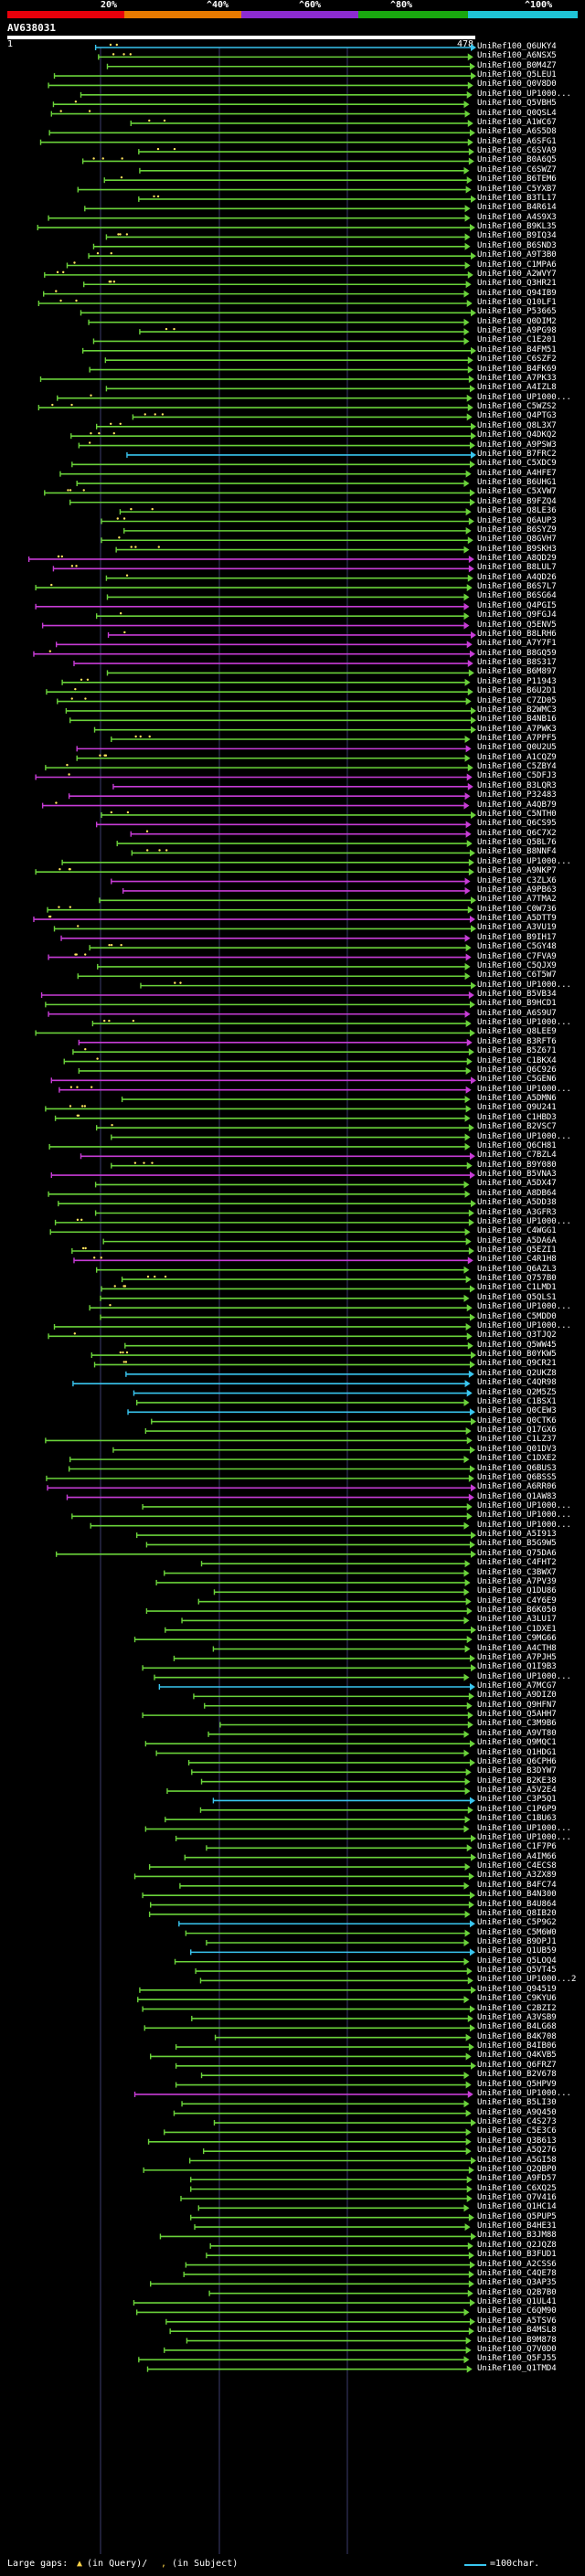  I want to click on hit-label: UniRef100_A4HFE7, so click(517, 473).